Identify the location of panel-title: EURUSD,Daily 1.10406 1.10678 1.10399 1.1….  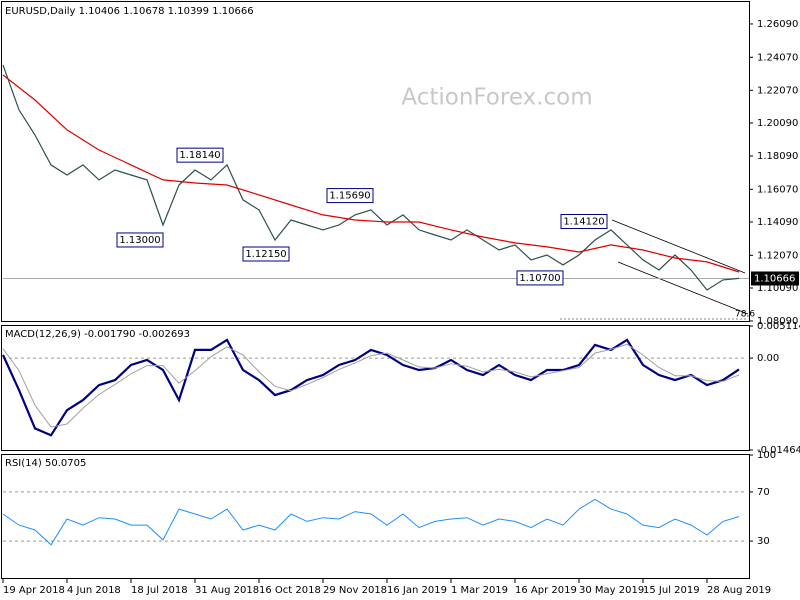
(129, 11).